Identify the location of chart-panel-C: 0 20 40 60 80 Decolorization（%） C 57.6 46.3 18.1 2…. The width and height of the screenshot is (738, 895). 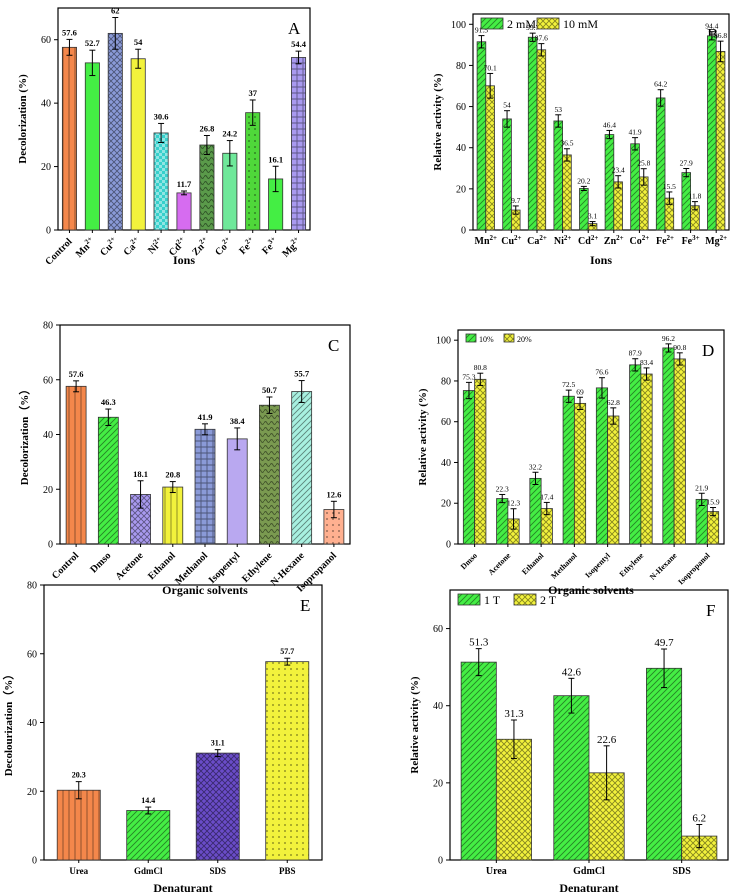
(184, 459).